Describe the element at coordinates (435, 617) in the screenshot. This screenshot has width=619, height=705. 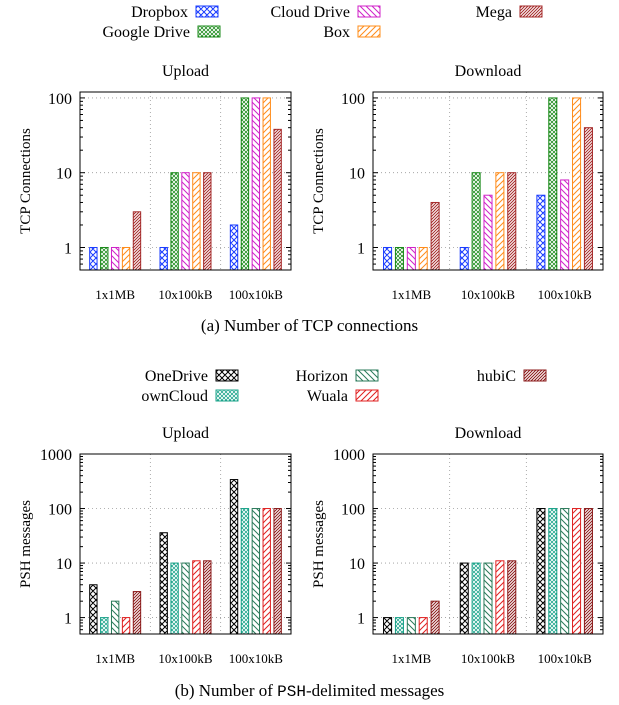
I see `bar-hubic-1x1mb` at that location.